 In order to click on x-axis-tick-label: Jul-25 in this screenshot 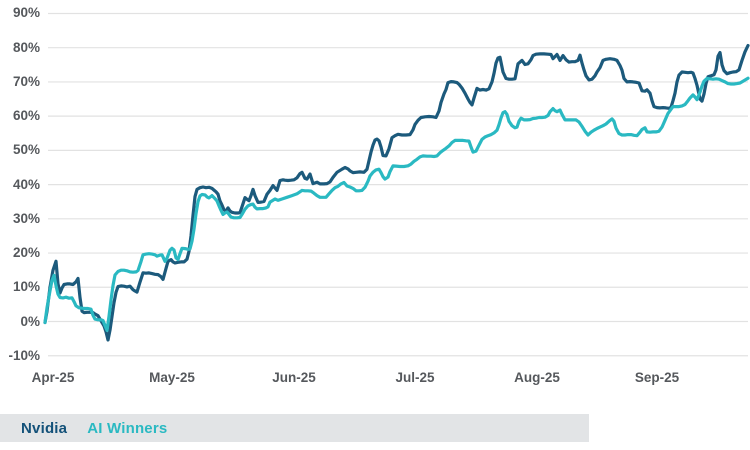, I will do `click(415, 377)`.